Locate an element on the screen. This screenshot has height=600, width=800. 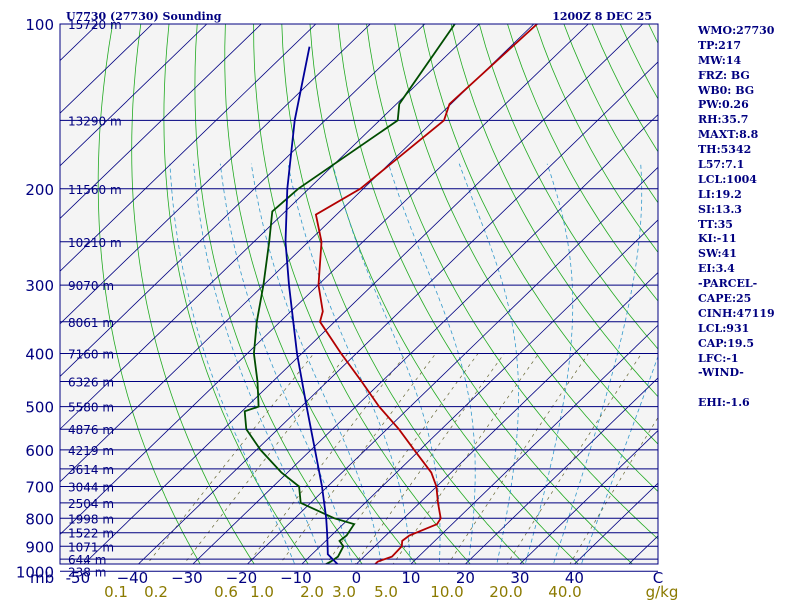
temperature-tick-label: 40 is located at coordinates (574, 578).